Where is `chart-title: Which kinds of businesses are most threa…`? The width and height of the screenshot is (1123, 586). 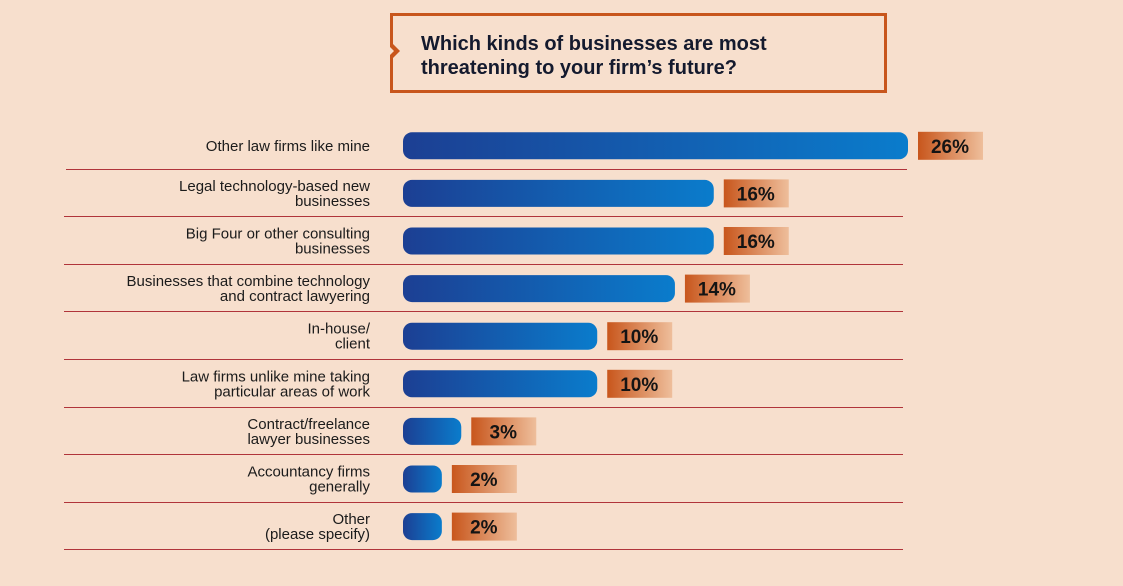
chart-title: Which kinds of businesses are most threa… is located at coordinates (594, 56).